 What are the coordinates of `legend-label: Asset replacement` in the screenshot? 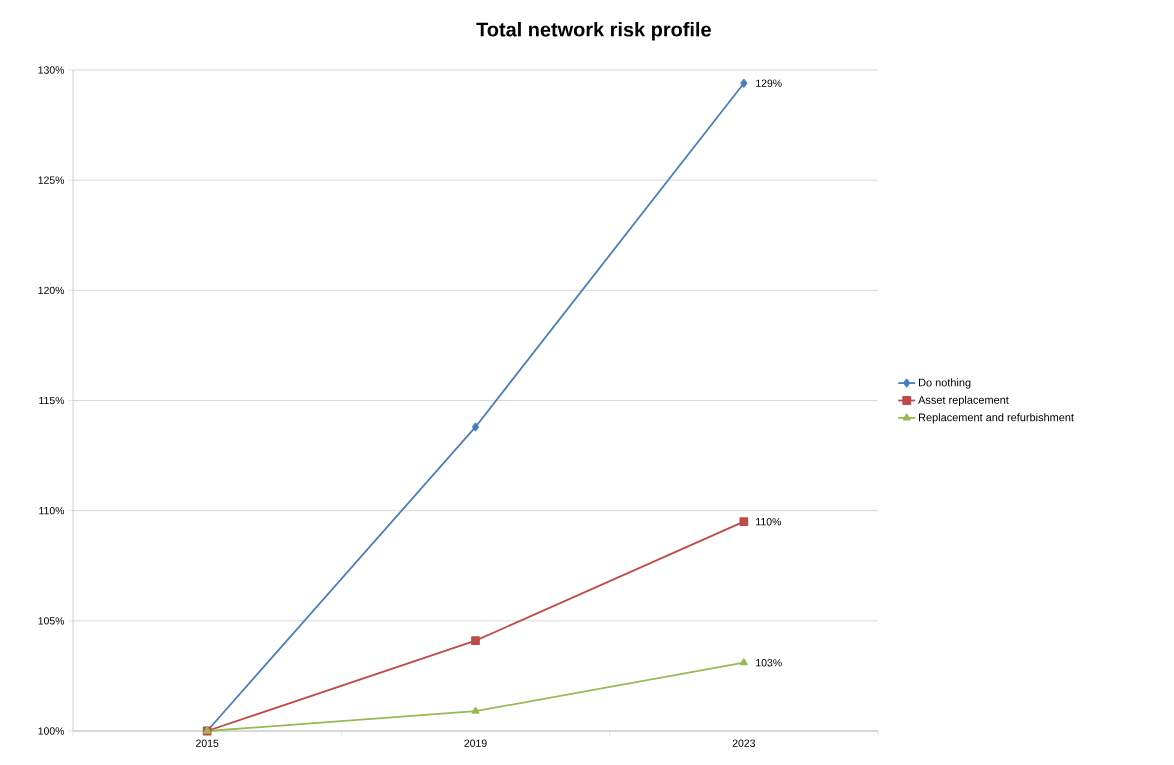 It's located at (963, 400).